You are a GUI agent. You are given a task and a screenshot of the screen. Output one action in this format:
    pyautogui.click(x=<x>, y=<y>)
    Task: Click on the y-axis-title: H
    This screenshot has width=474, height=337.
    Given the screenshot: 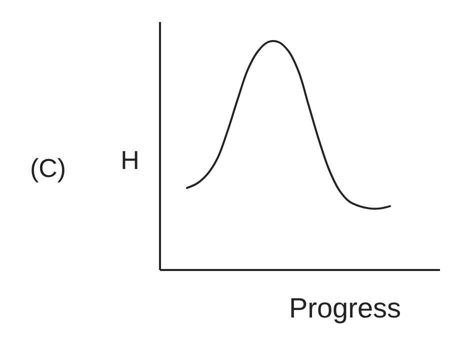 What is the action you would take?
    pyautogui.click(x=130, y=159)
    